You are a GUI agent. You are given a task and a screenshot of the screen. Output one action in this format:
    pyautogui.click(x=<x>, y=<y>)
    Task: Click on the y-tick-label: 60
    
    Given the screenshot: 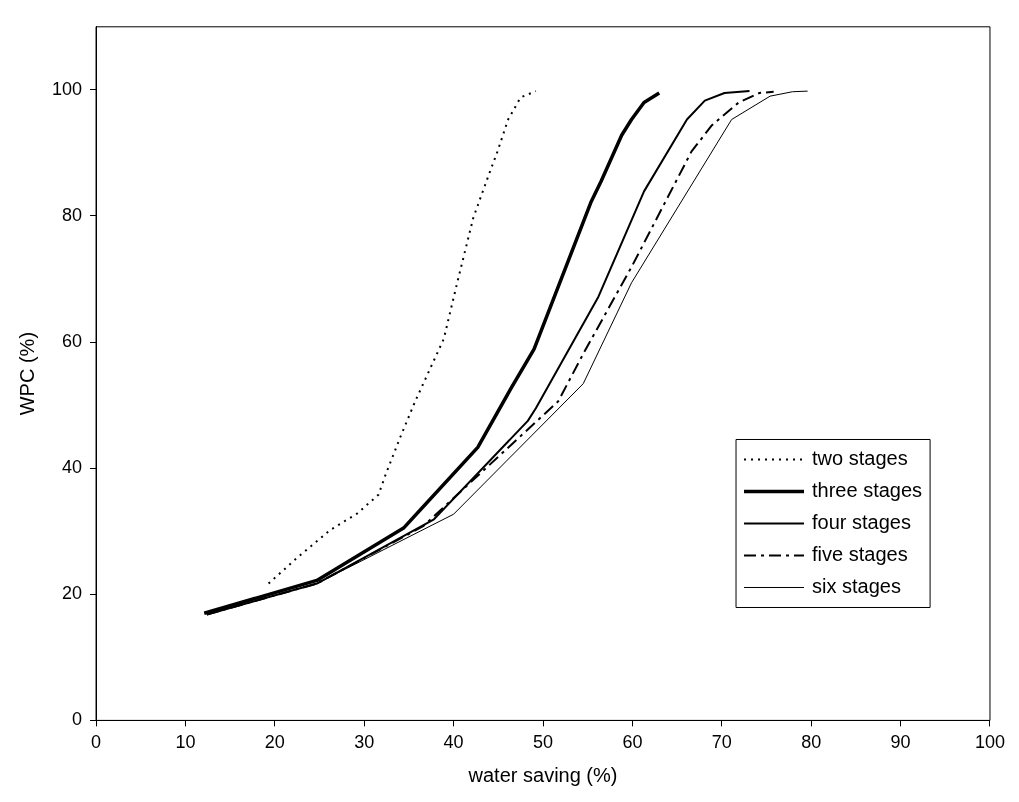 What is the action you would take?
    pyautogui.click(x=72, y=341)
    